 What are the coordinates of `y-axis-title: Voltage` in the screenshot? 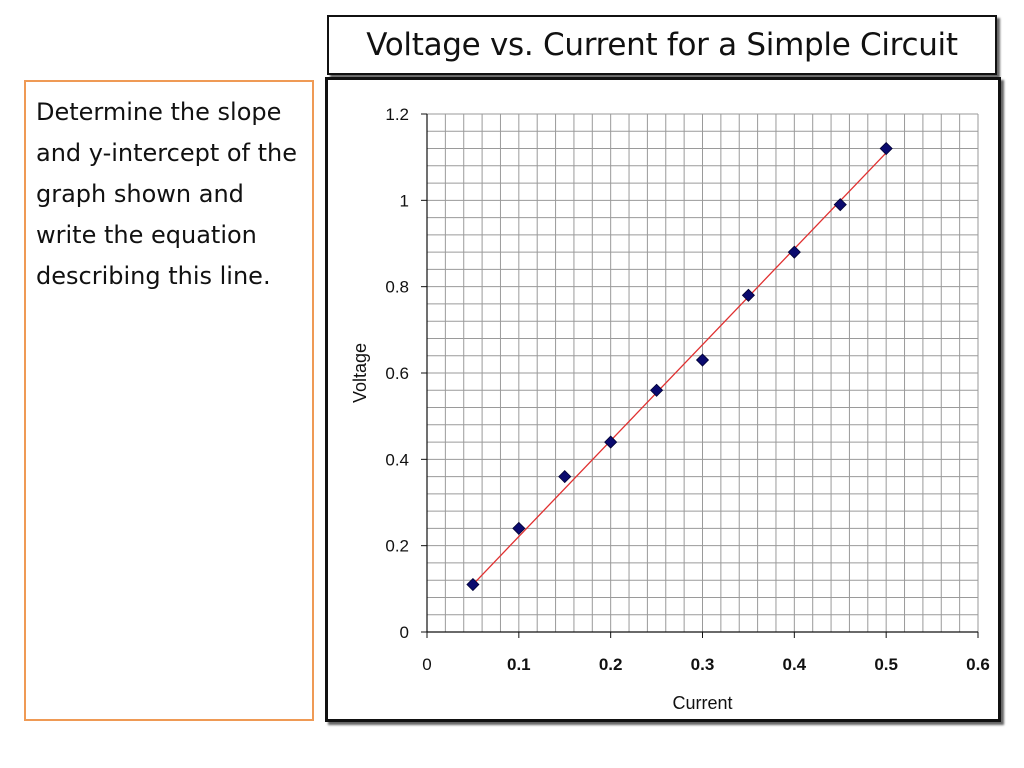 It's located at (360, 373).